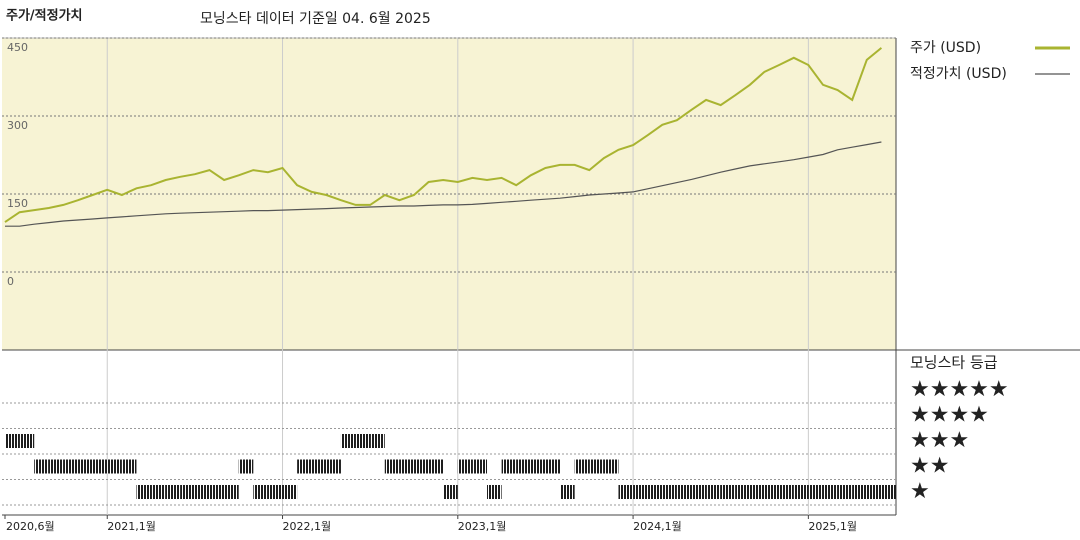 The image size is (1080, 540). What do you see at coordinates (30, 526) in the screenshot?
I see `x-tick-label: 2020,6월` at bounding box center [30, 526].